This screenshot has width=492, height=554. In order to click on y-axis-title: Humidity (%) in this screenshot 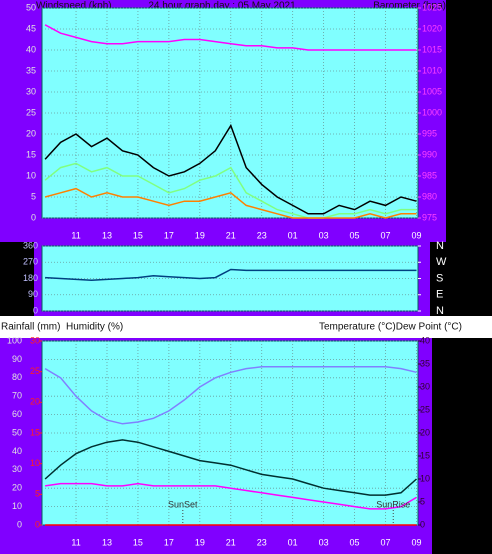, I will do `click(94, 327)`.